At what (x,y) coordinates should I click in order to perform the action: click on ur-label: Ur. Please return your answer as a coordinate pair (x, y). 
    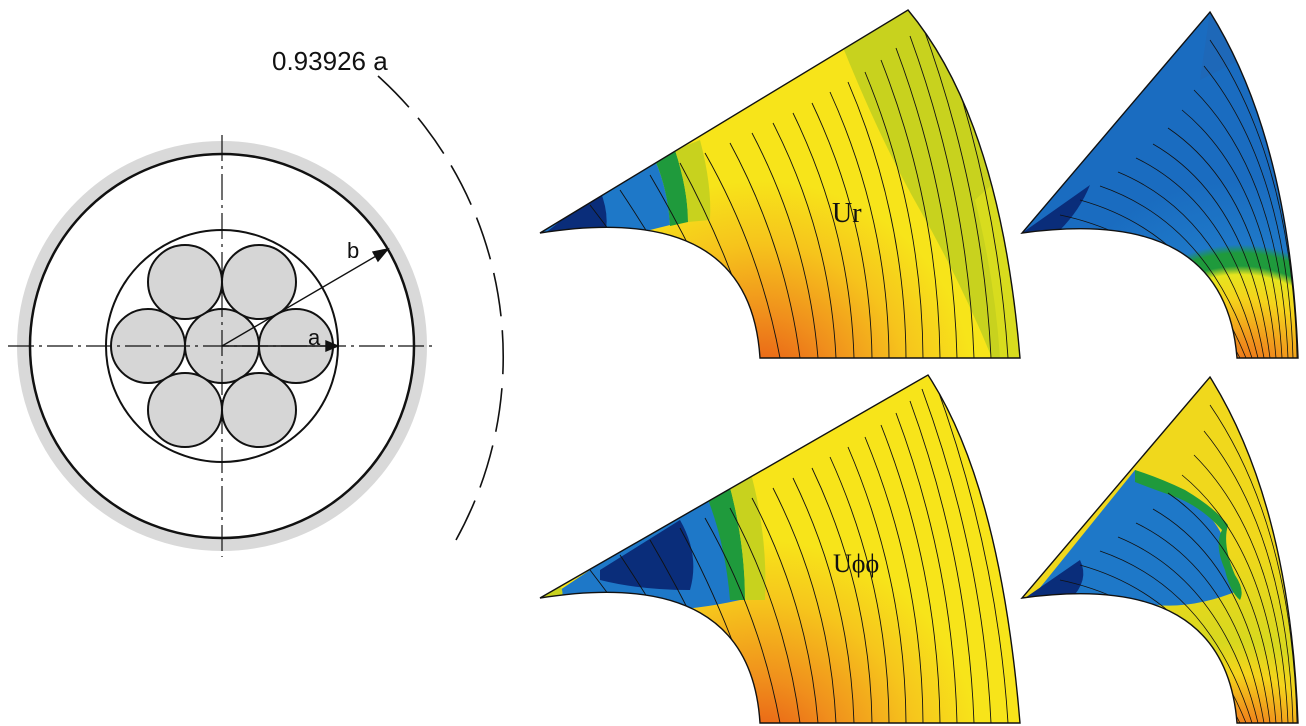
    Looking at the image, I should click on (847, 213).